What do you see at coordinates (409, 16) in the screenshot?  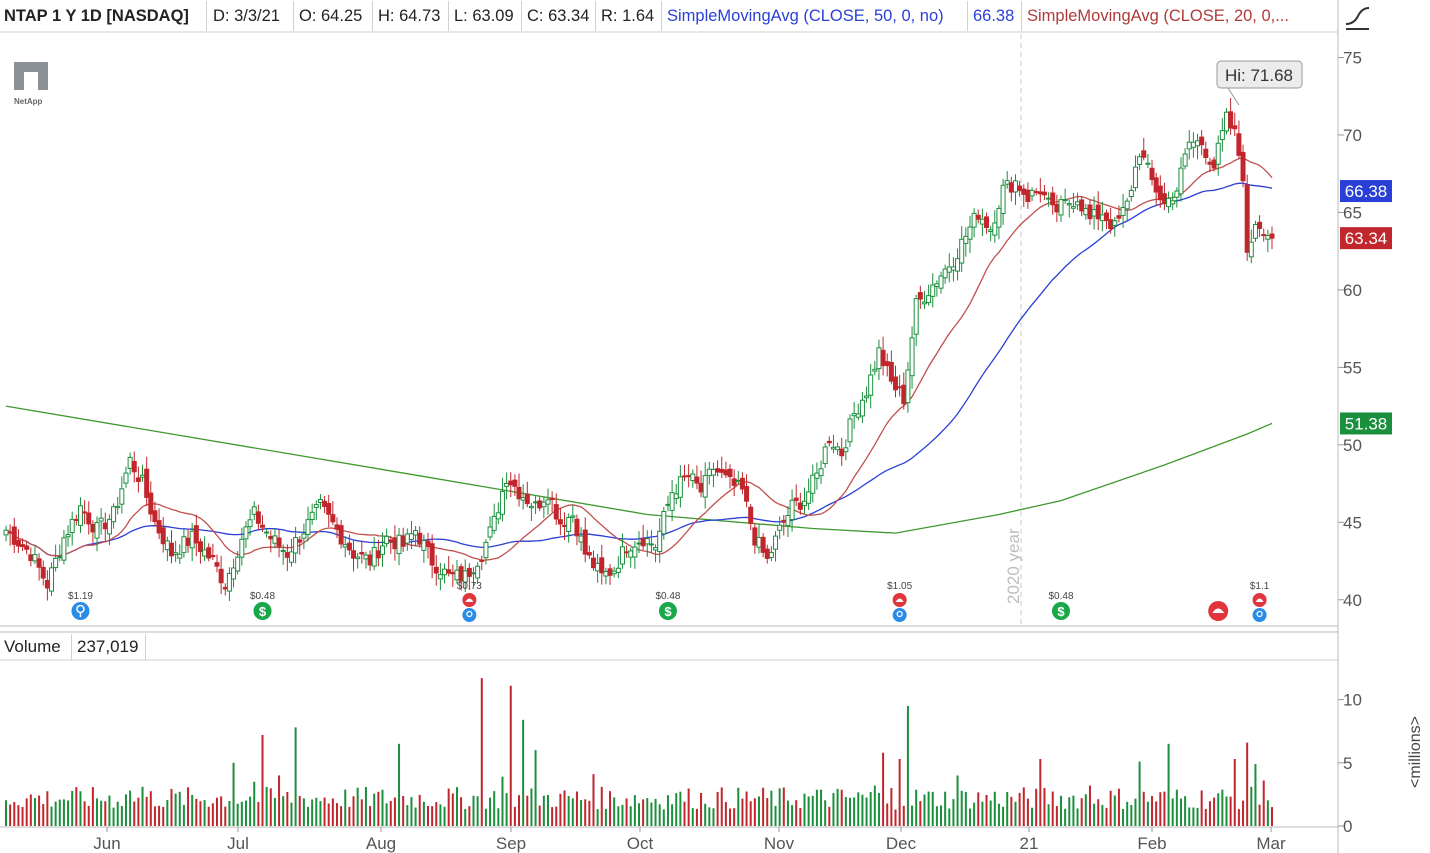 I see `high-readout: H: 64.73` at bounding box center [409, 16].